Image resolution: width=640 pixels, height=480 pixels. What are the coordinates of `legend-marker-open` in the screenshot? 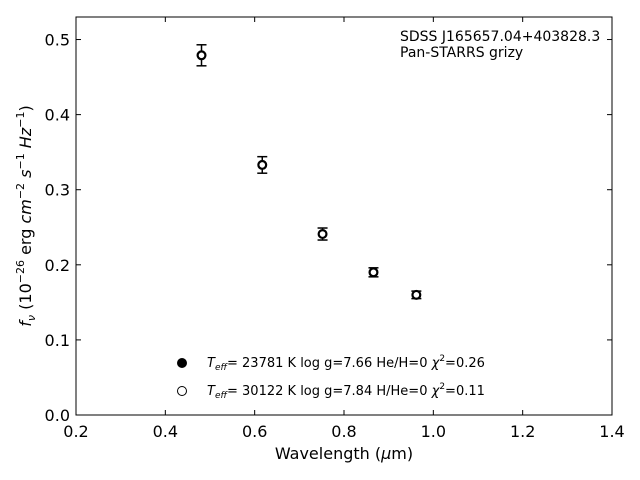 It's located at (182, 391).